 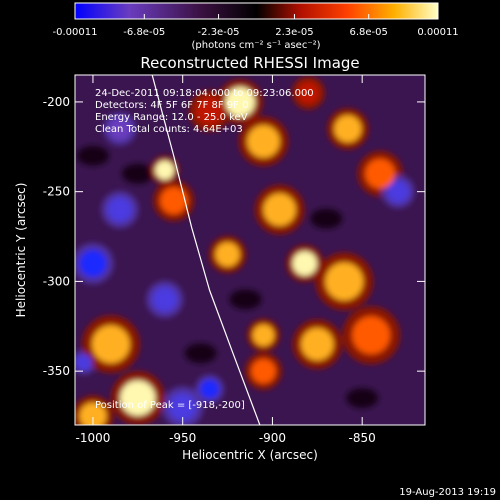 I want to click on colorbar-tick-label: 6.8e-05, so click(x=369, y=32).